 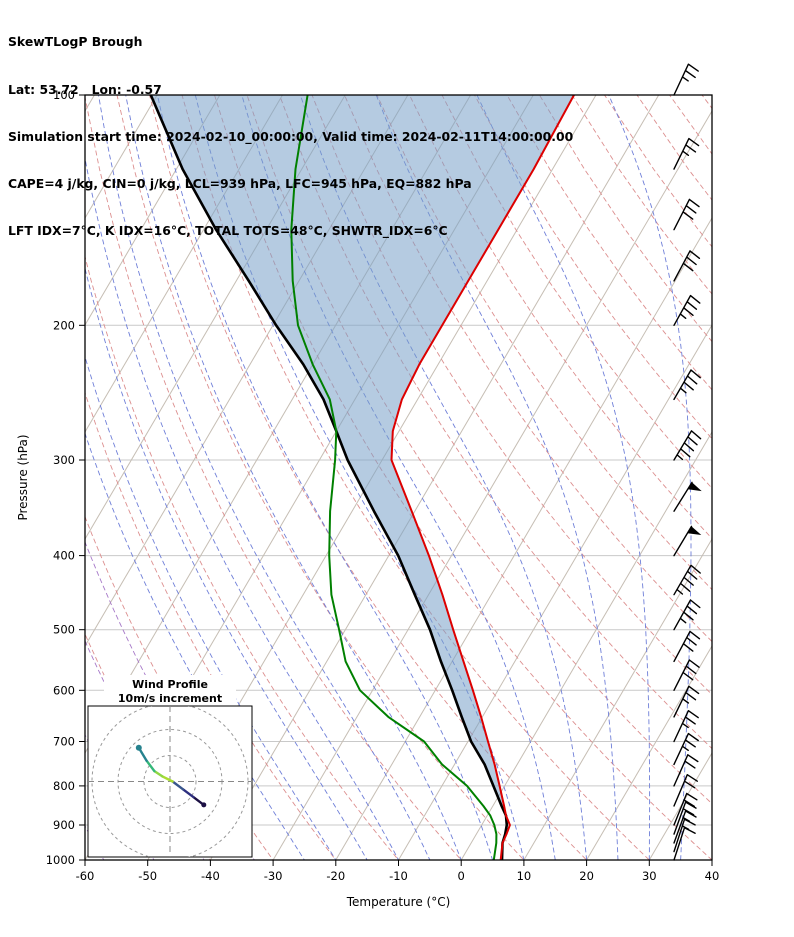 What do you see at coordinates (85, 89) in the screenshot?
I see `location-line: Lat: 53.72 Lon: -0.57` at bounding box center [85, 89].